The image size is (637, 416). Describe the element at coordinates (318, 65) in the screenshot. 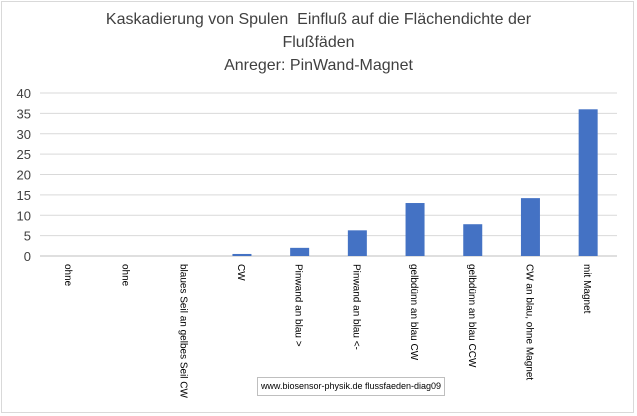

I see `chart-title-line-3: Anreger: PinWand-Magnet` at that location.